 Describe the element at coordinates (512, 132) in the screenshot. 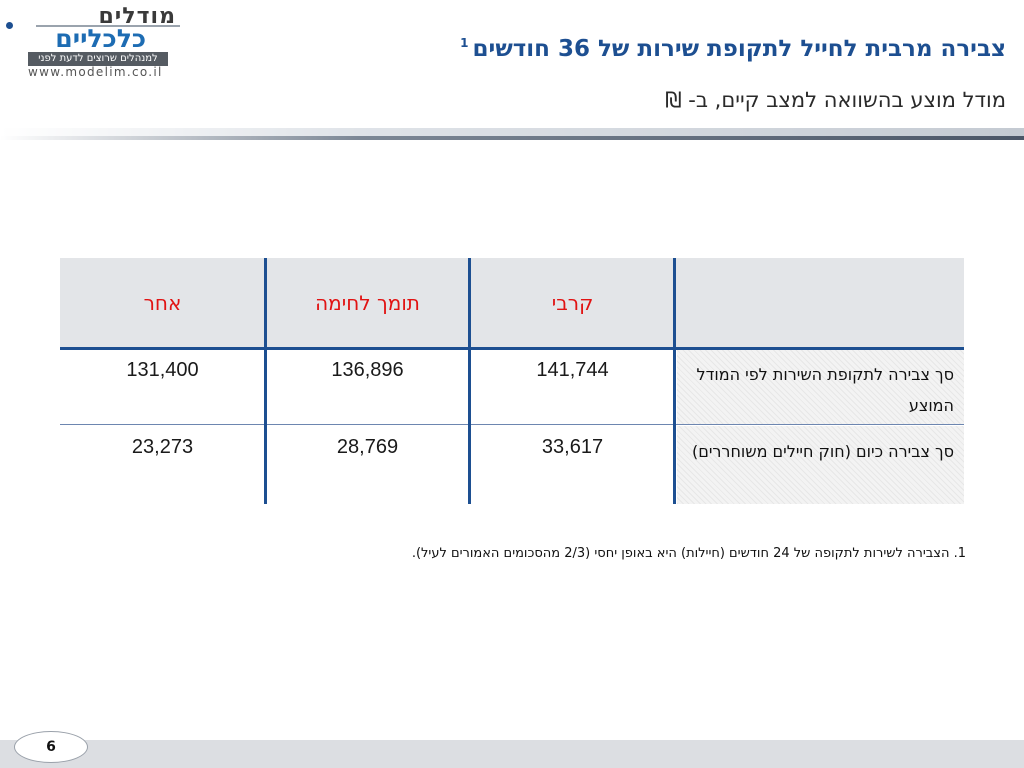

I see `header-divider-light` at that location.